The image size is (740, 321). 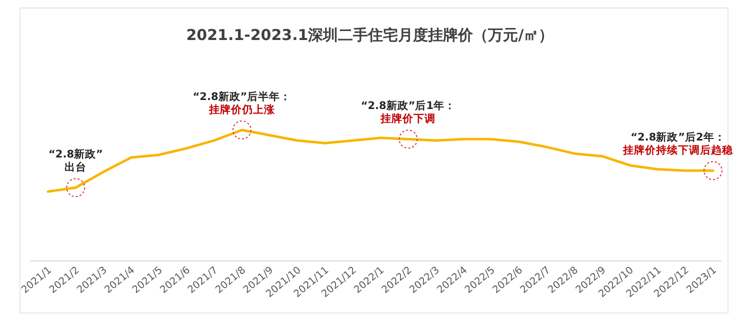 I want to click on annotation: 挂牌价持续下调后趋稳, so click(x=678, y=150).